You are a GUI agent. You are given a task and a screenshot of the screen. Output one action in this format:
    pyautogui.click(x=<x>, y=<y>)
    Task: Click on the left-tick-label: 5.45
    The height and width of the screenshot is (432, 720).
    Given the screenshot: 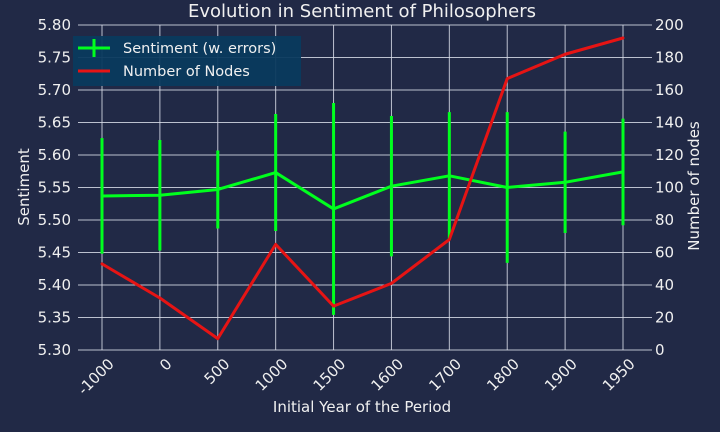 What is the action you would take?
    pyautogui.click(x=54, y=253)
    